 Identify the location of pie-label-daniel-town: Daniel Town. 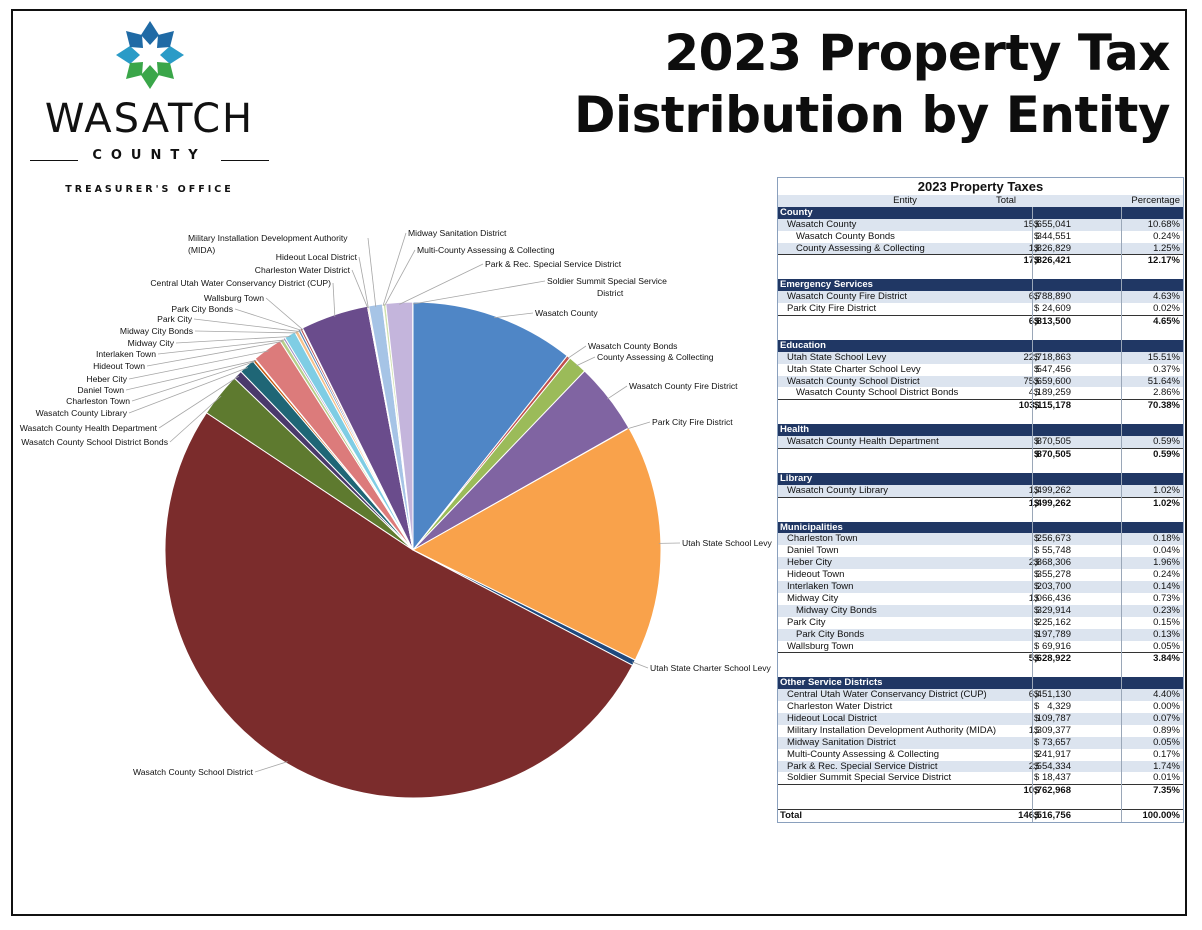
(100, 390).